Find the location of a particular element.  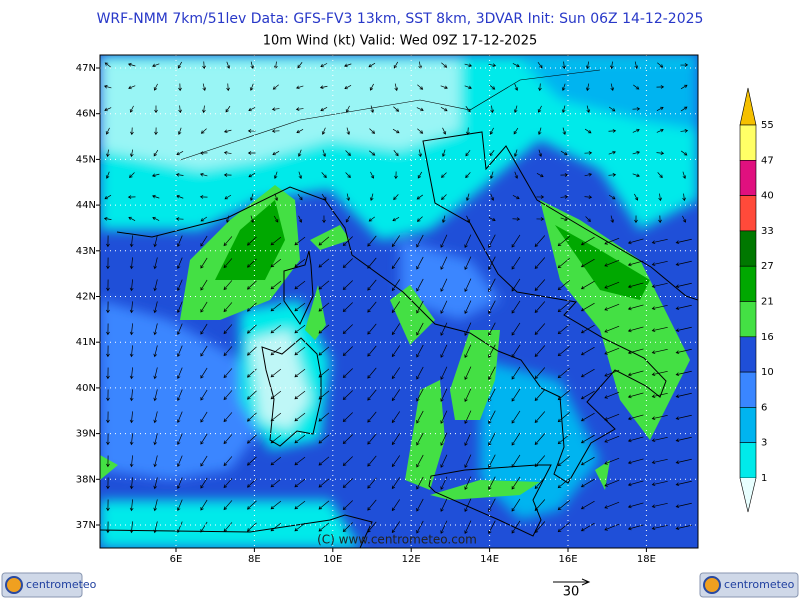

colorbar-label: 55 is located at coordinates (767, 125).